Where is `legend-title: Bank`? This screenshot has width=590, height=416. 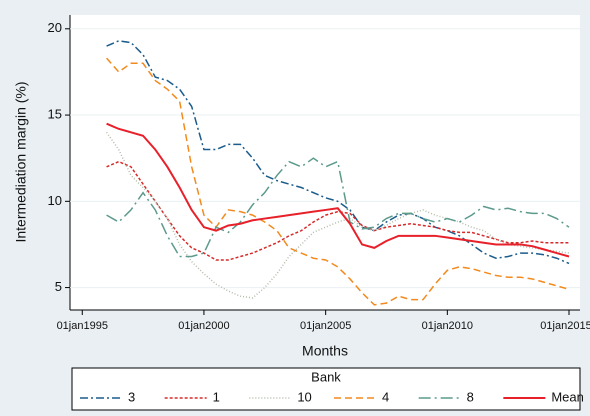 legend-title: Bank is located at coordinates (326, 376).